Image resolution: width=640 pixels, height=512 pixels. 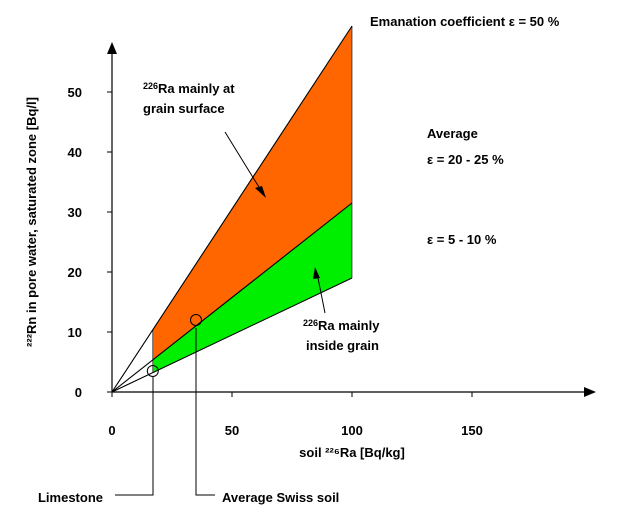 I want to click on surface-region-label: 226Ra mainly at, so click(x=189, y=88).